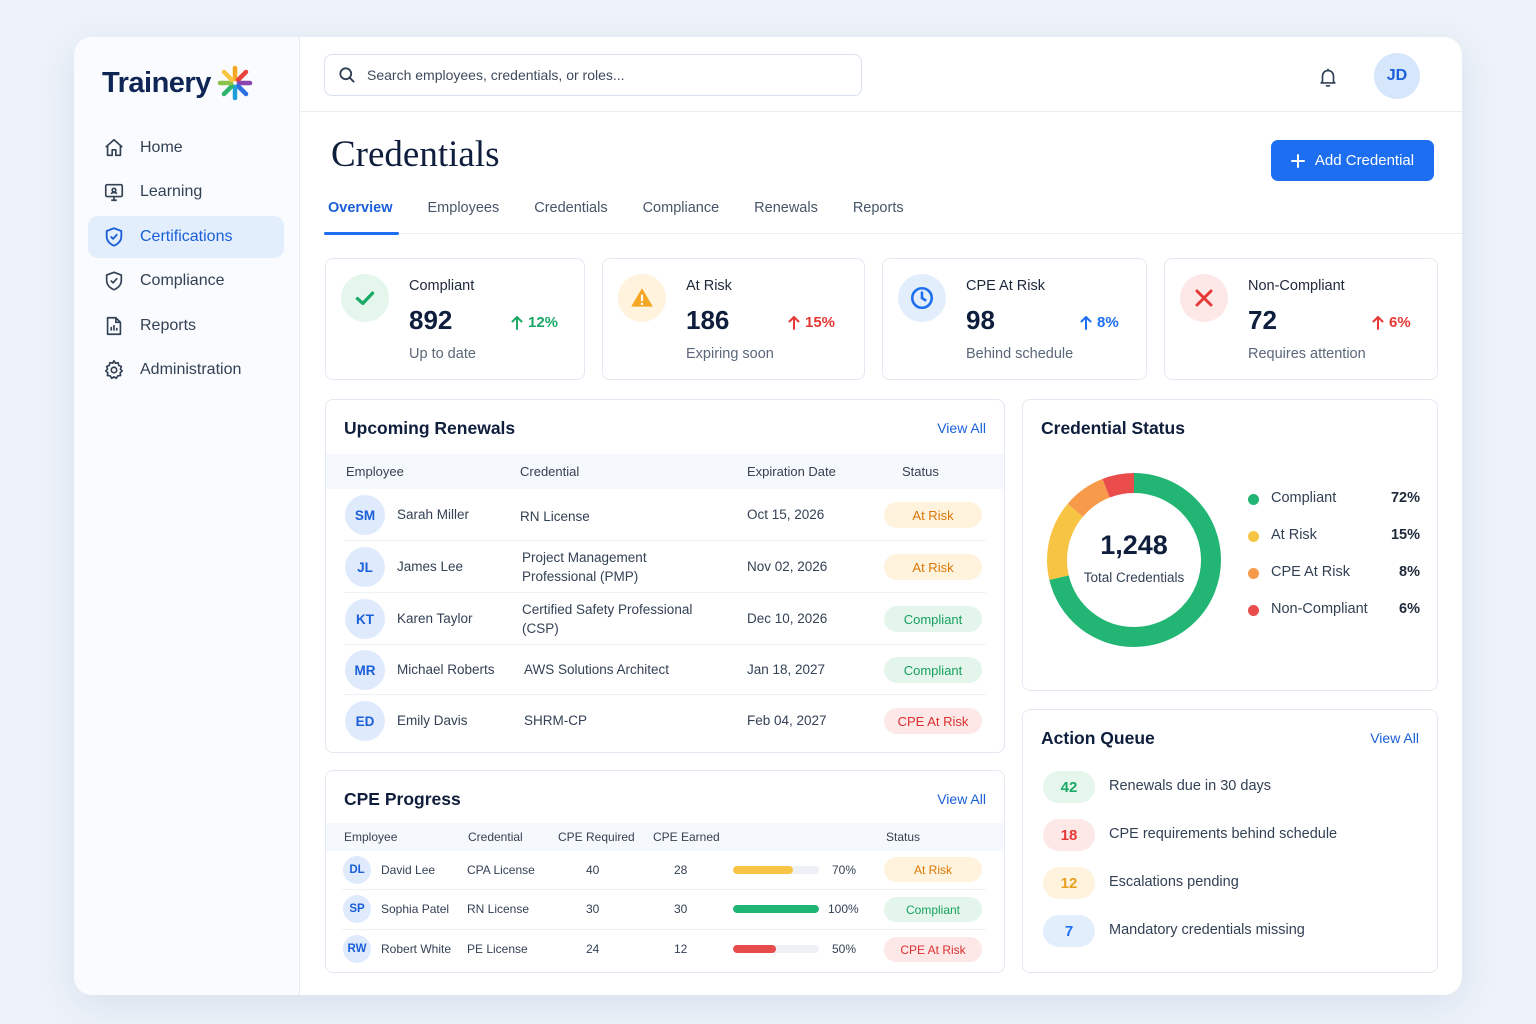 Image resolution: width=1536 pixels, height=1024 pixels. Describe the element at coordinates (642, 298) in the screenshot. I see `warning-icon` at that location.